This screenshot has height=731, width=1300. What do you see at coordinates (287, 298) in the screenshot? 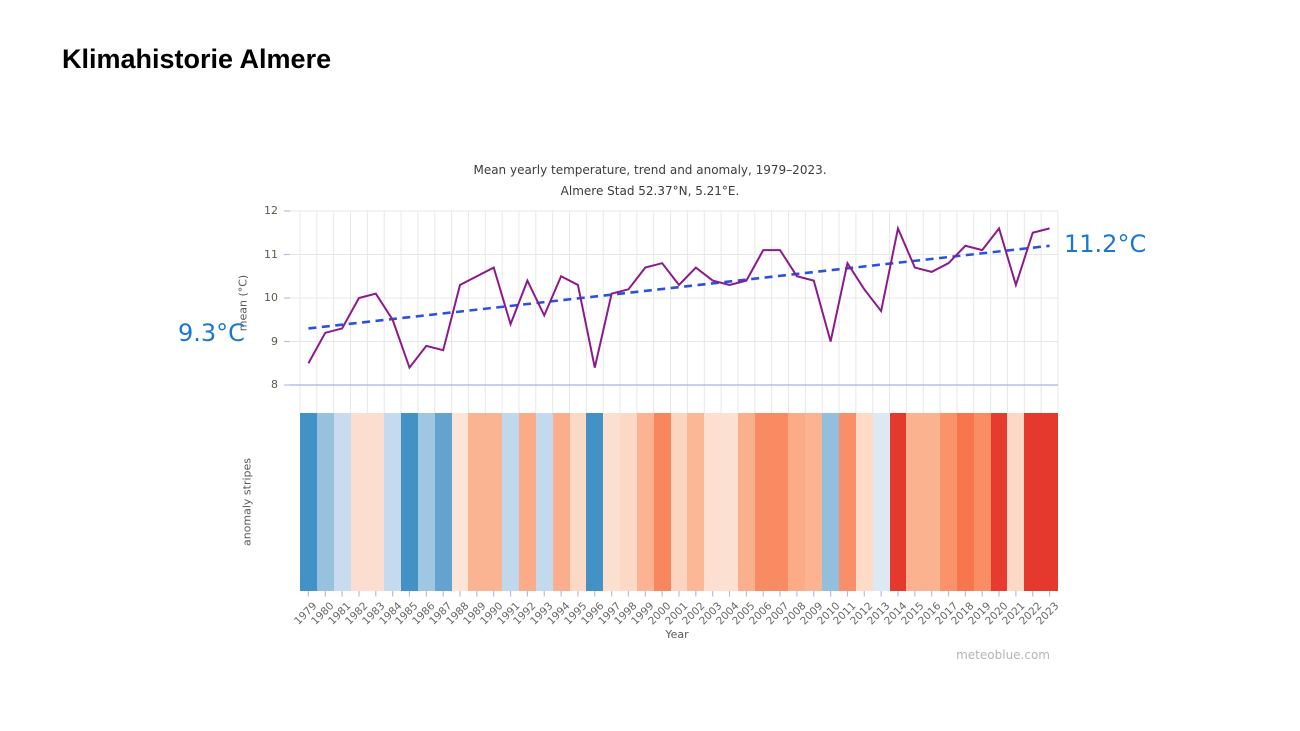
I see `y-tick-marks` at bounding box center [287, 298].